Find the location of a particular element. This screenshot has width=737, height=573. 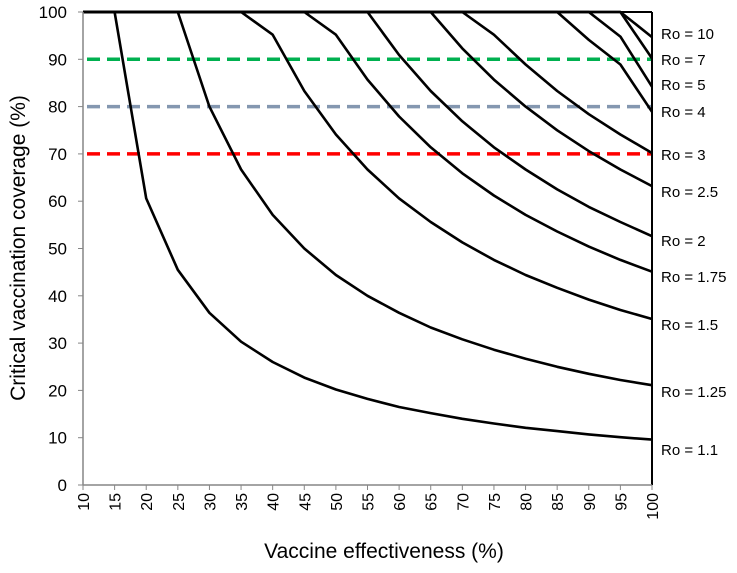

curve-label: Ro = 3 is located at coordinates (683, 155).